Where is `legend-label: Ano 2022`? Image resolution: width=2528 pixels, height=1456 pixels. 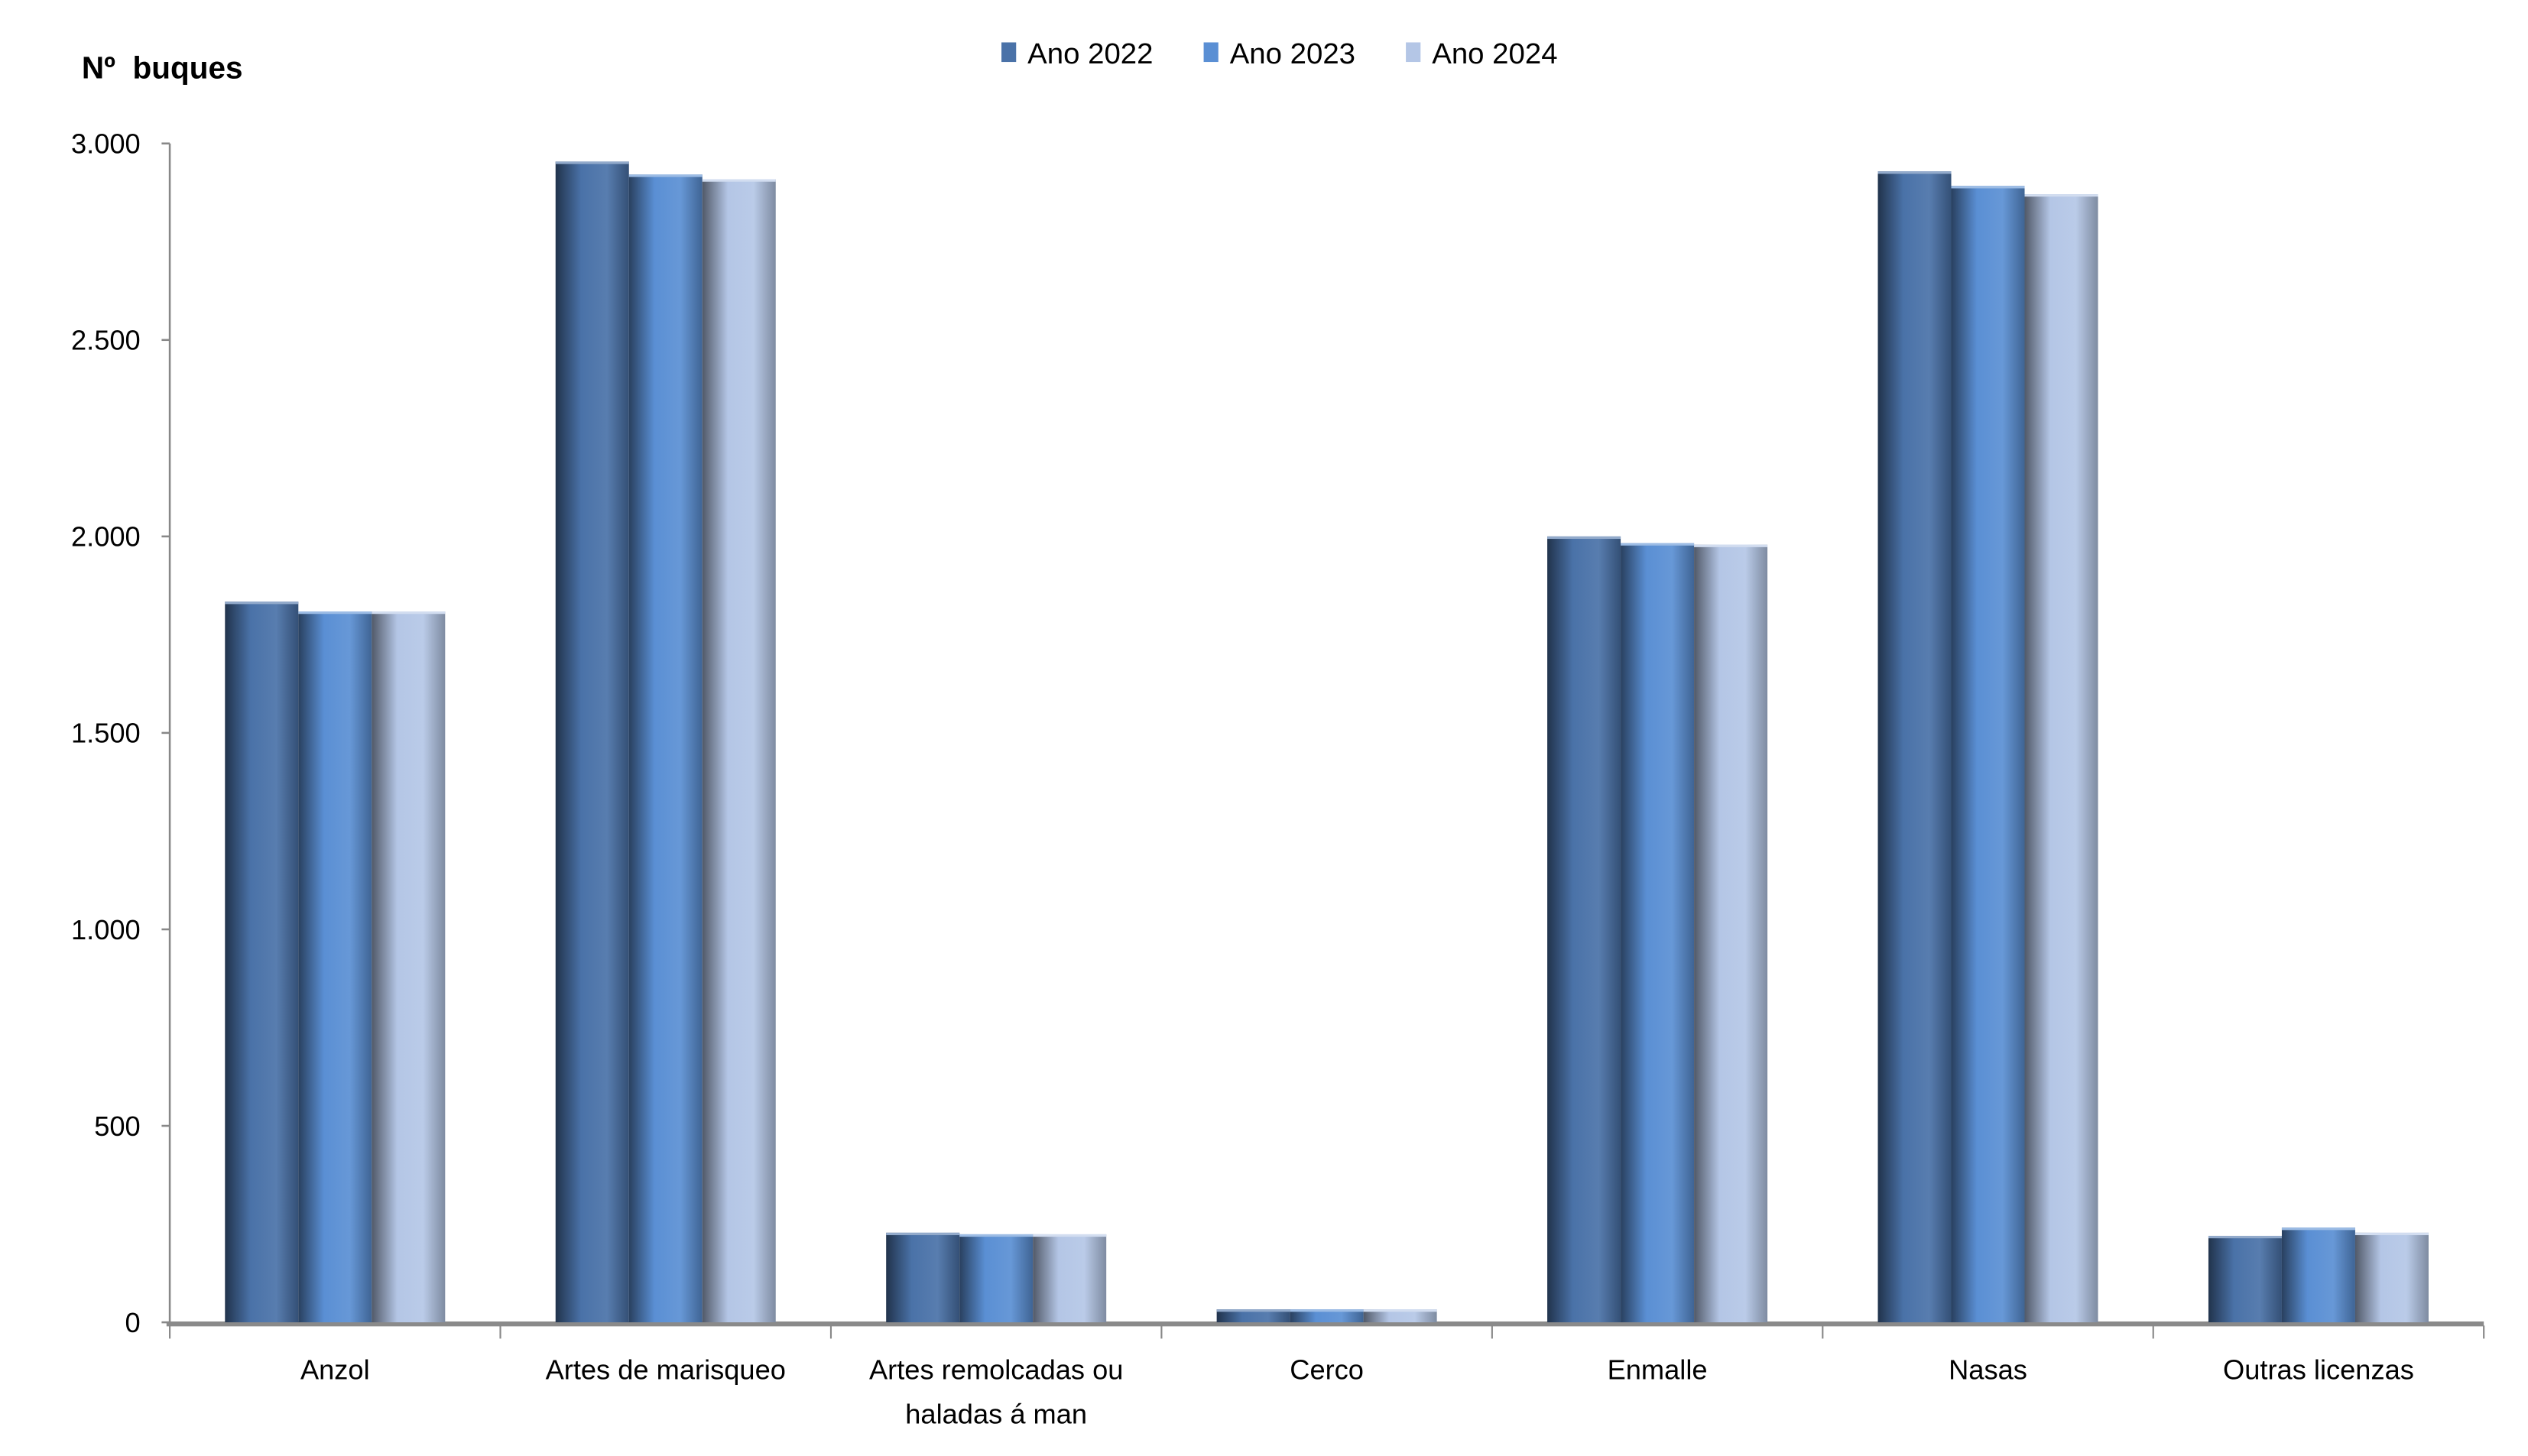
legend-label: Ano 2022 is located at coordinates (1090, 53).